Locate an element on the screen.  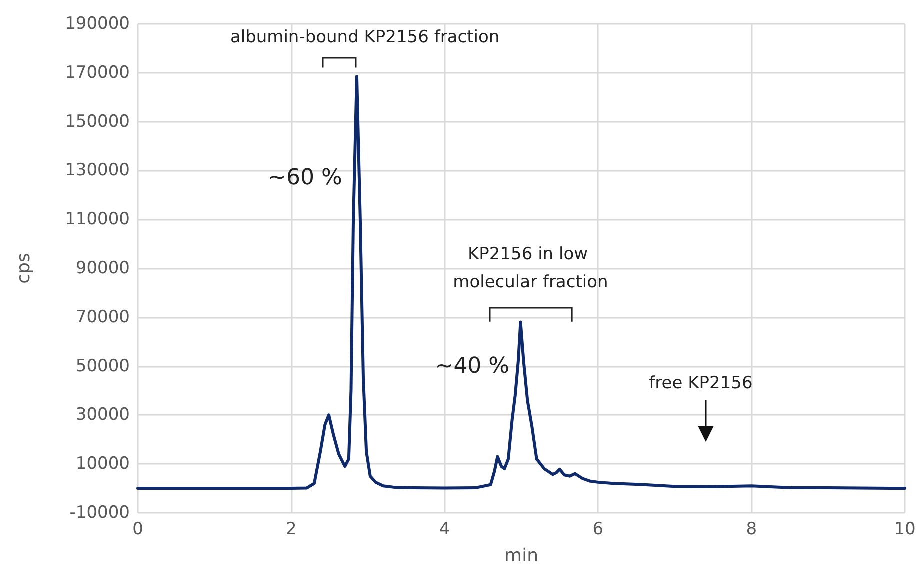
x-tick-label: 0 is located at coordinates (138, 530).